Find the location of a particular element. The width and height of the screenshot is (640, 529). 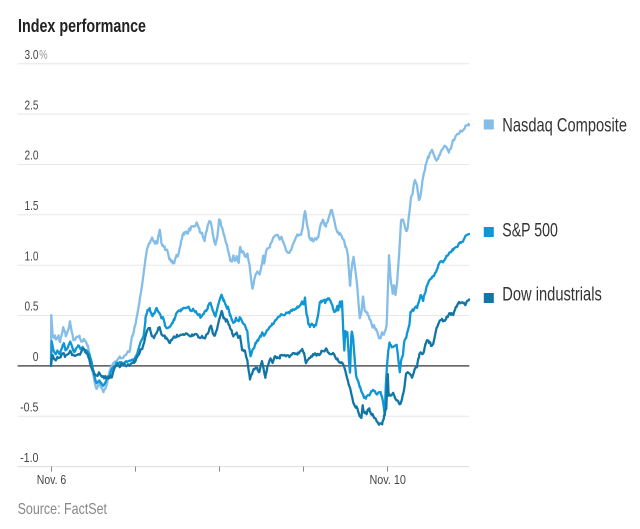

svg-text: Dow industrials is located at coordinates (552, 295).